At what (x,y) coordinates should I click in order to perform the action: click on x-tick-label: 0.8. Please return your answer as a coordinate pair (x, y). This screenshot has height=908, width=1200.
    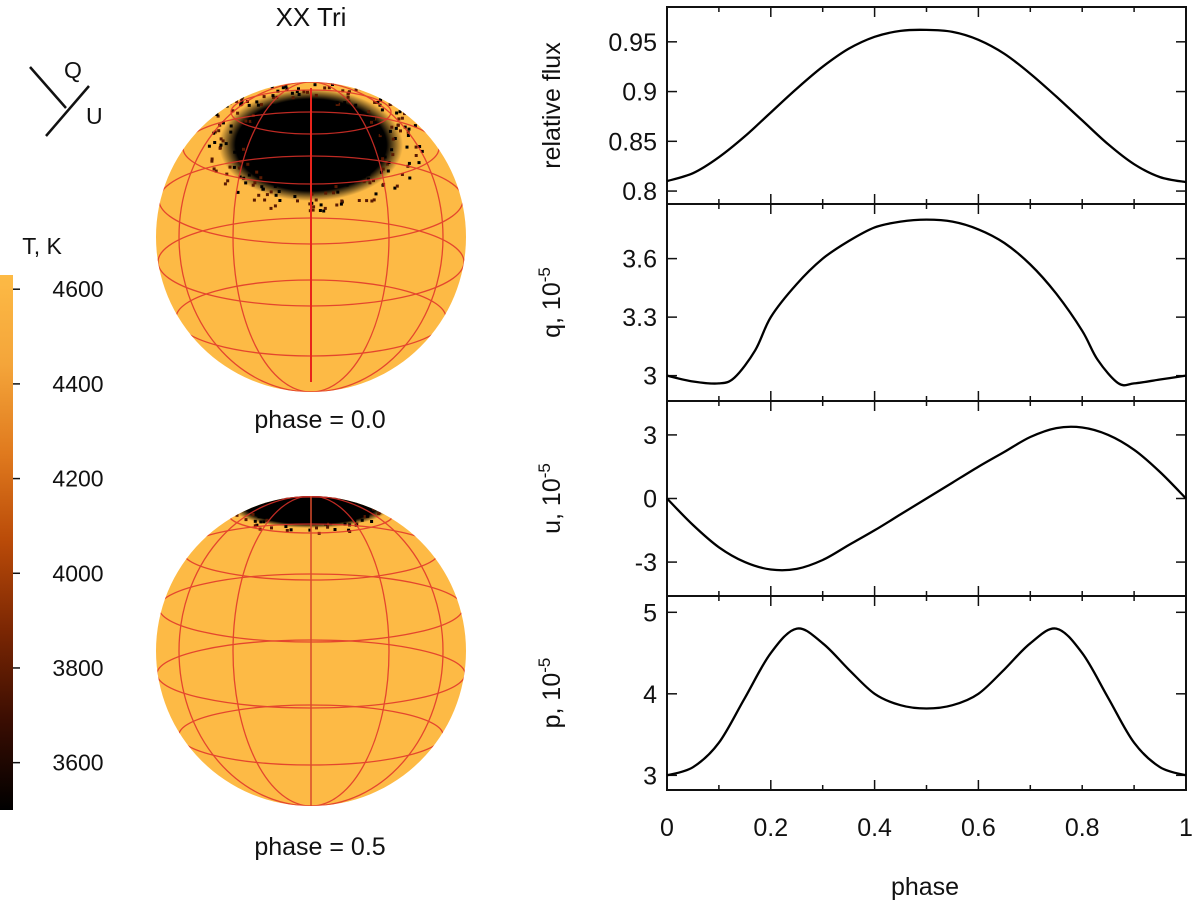
    Looking at the image, I should click on (1082, 828).